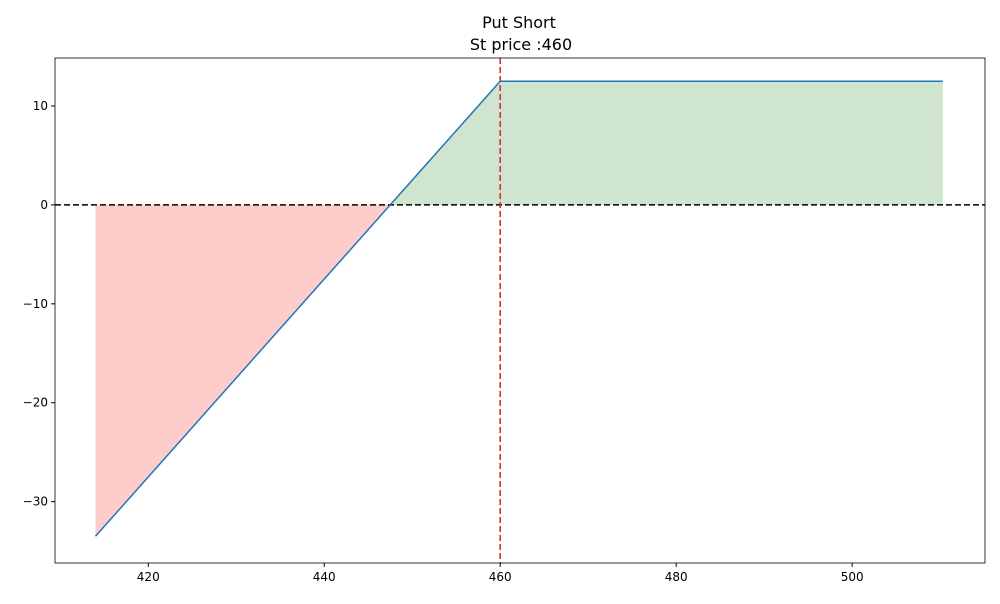  Describe the element at coordinates (324, 577) in the screenshot. I see `x-tick-label: 440` at that location.